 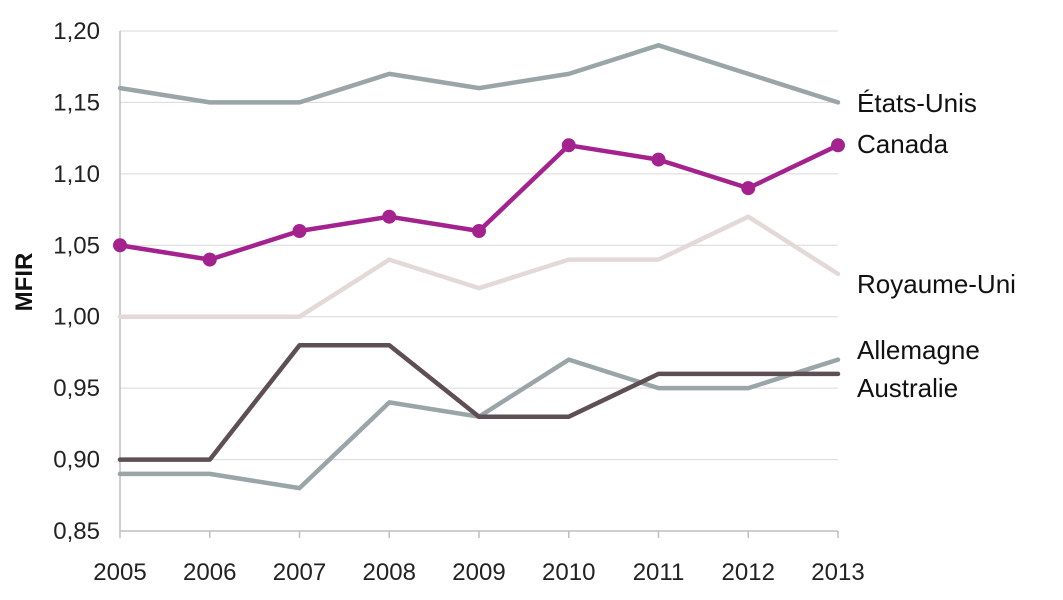 I want to click on series-label-allemagne: Allemagne, so click(x=918, y=350).